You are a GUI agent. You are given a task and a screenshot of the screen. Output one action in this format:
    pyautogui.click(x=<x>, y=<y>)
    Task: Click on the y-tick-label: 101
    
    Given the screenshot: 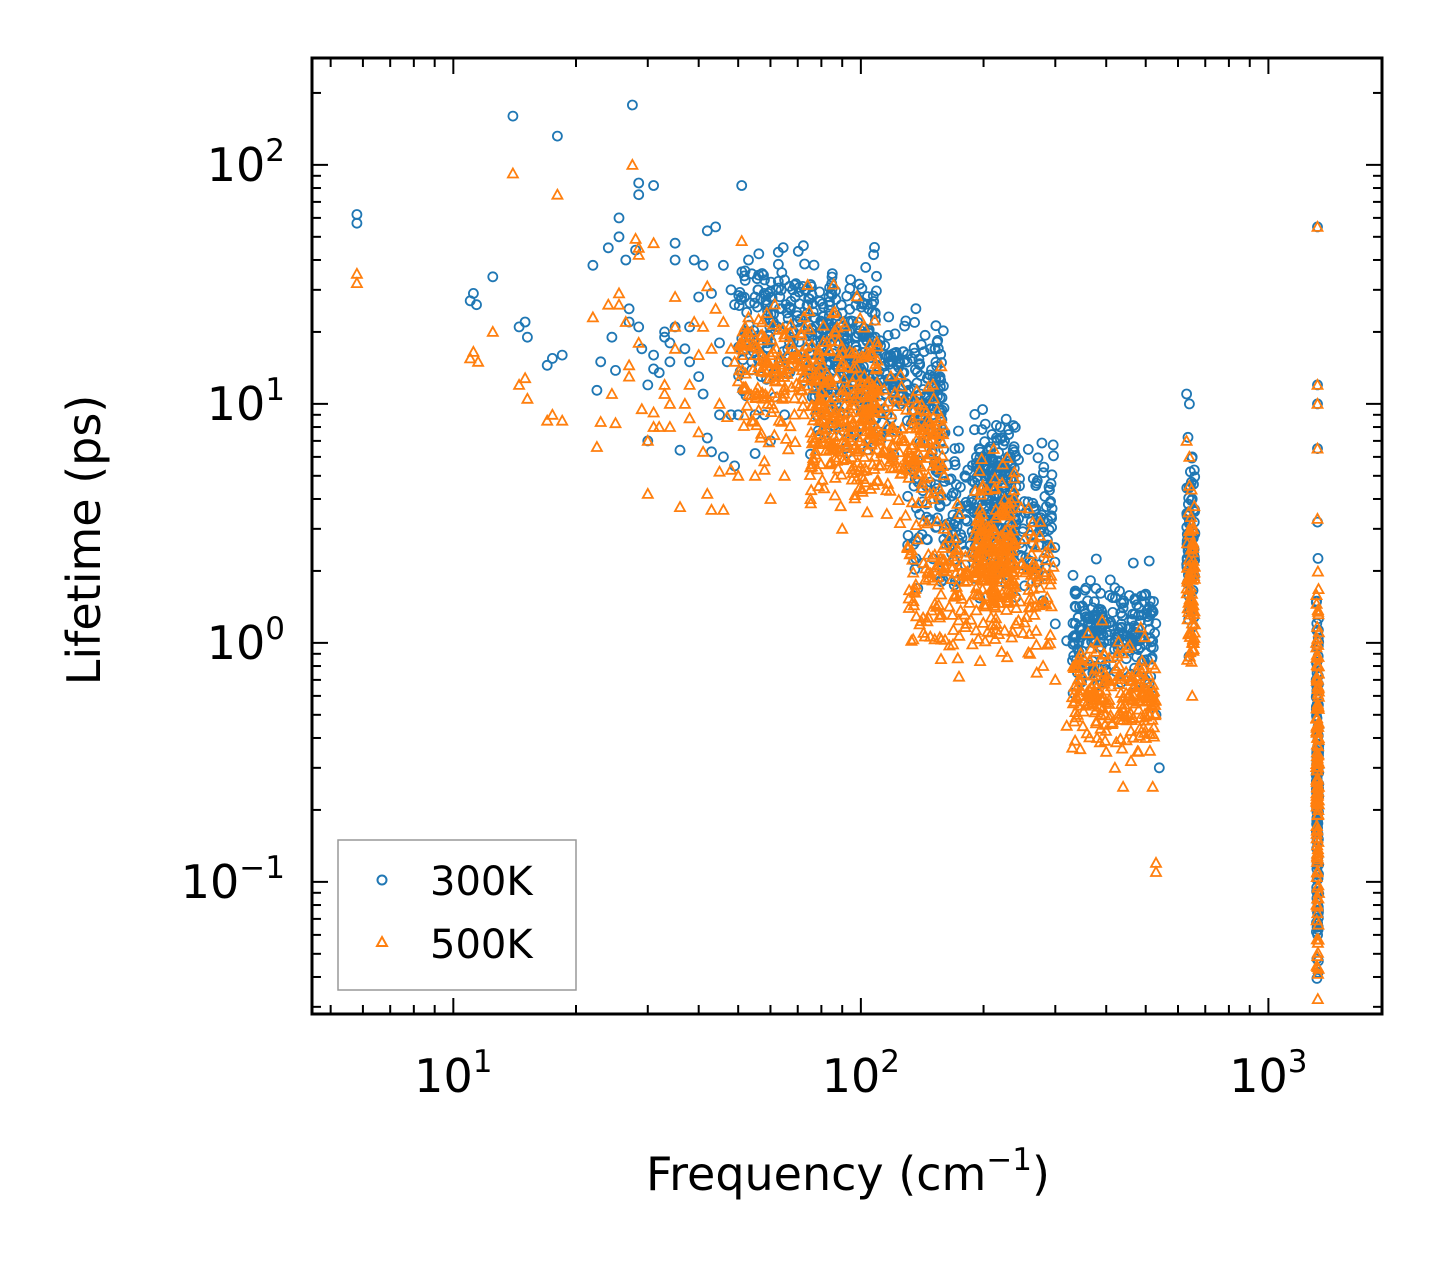 What is the action you would take?
    pyautogui.click(x=246, y=401)
    